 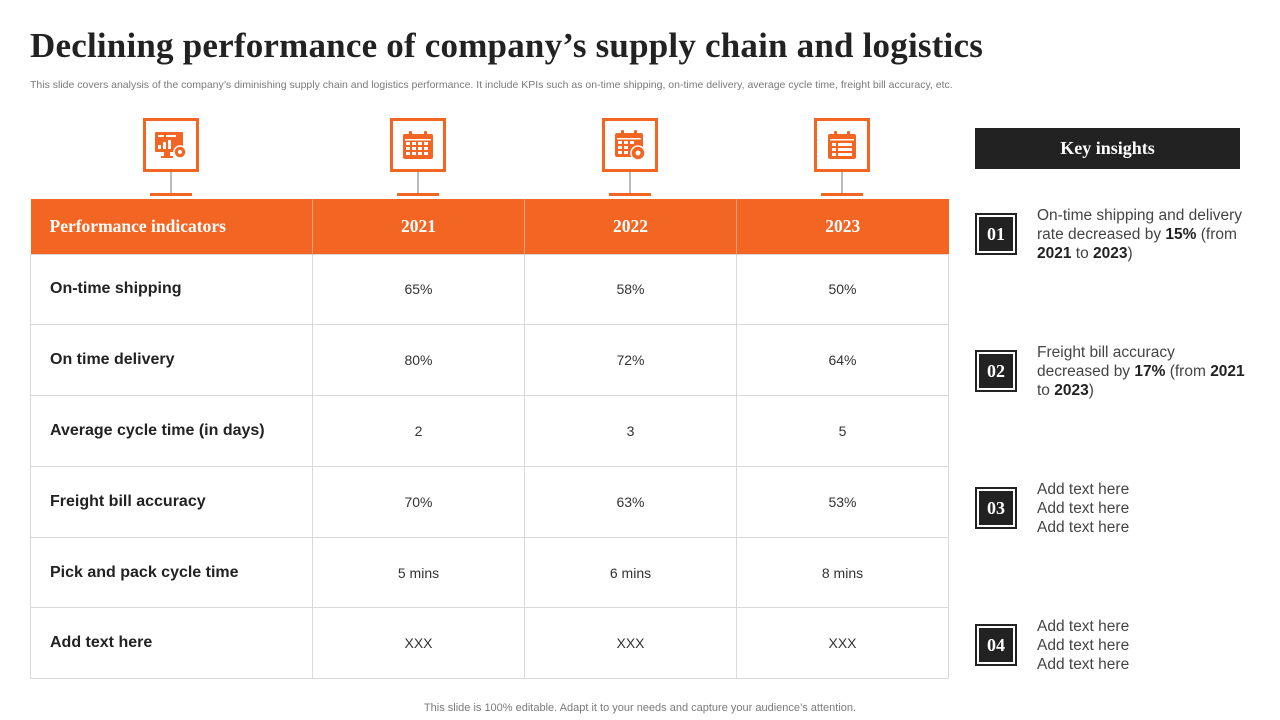 I want to click on table-row: Freight bill accuracy 70% 63% 53%, so click(x=489, y=501).